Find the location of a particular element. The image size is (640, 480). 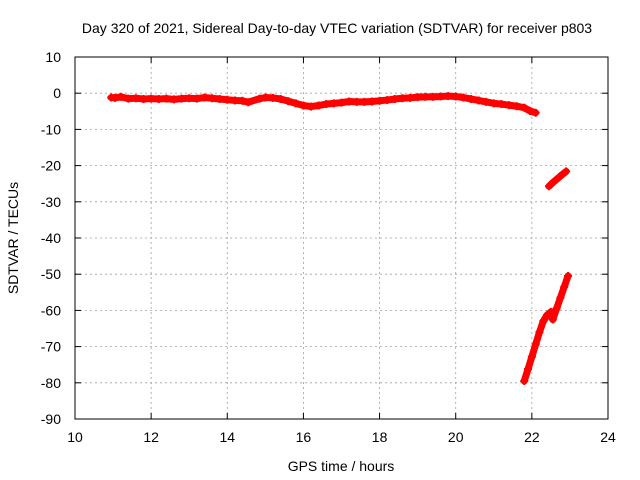

y-tick-label: -50 is located at coordinates (51, 274).